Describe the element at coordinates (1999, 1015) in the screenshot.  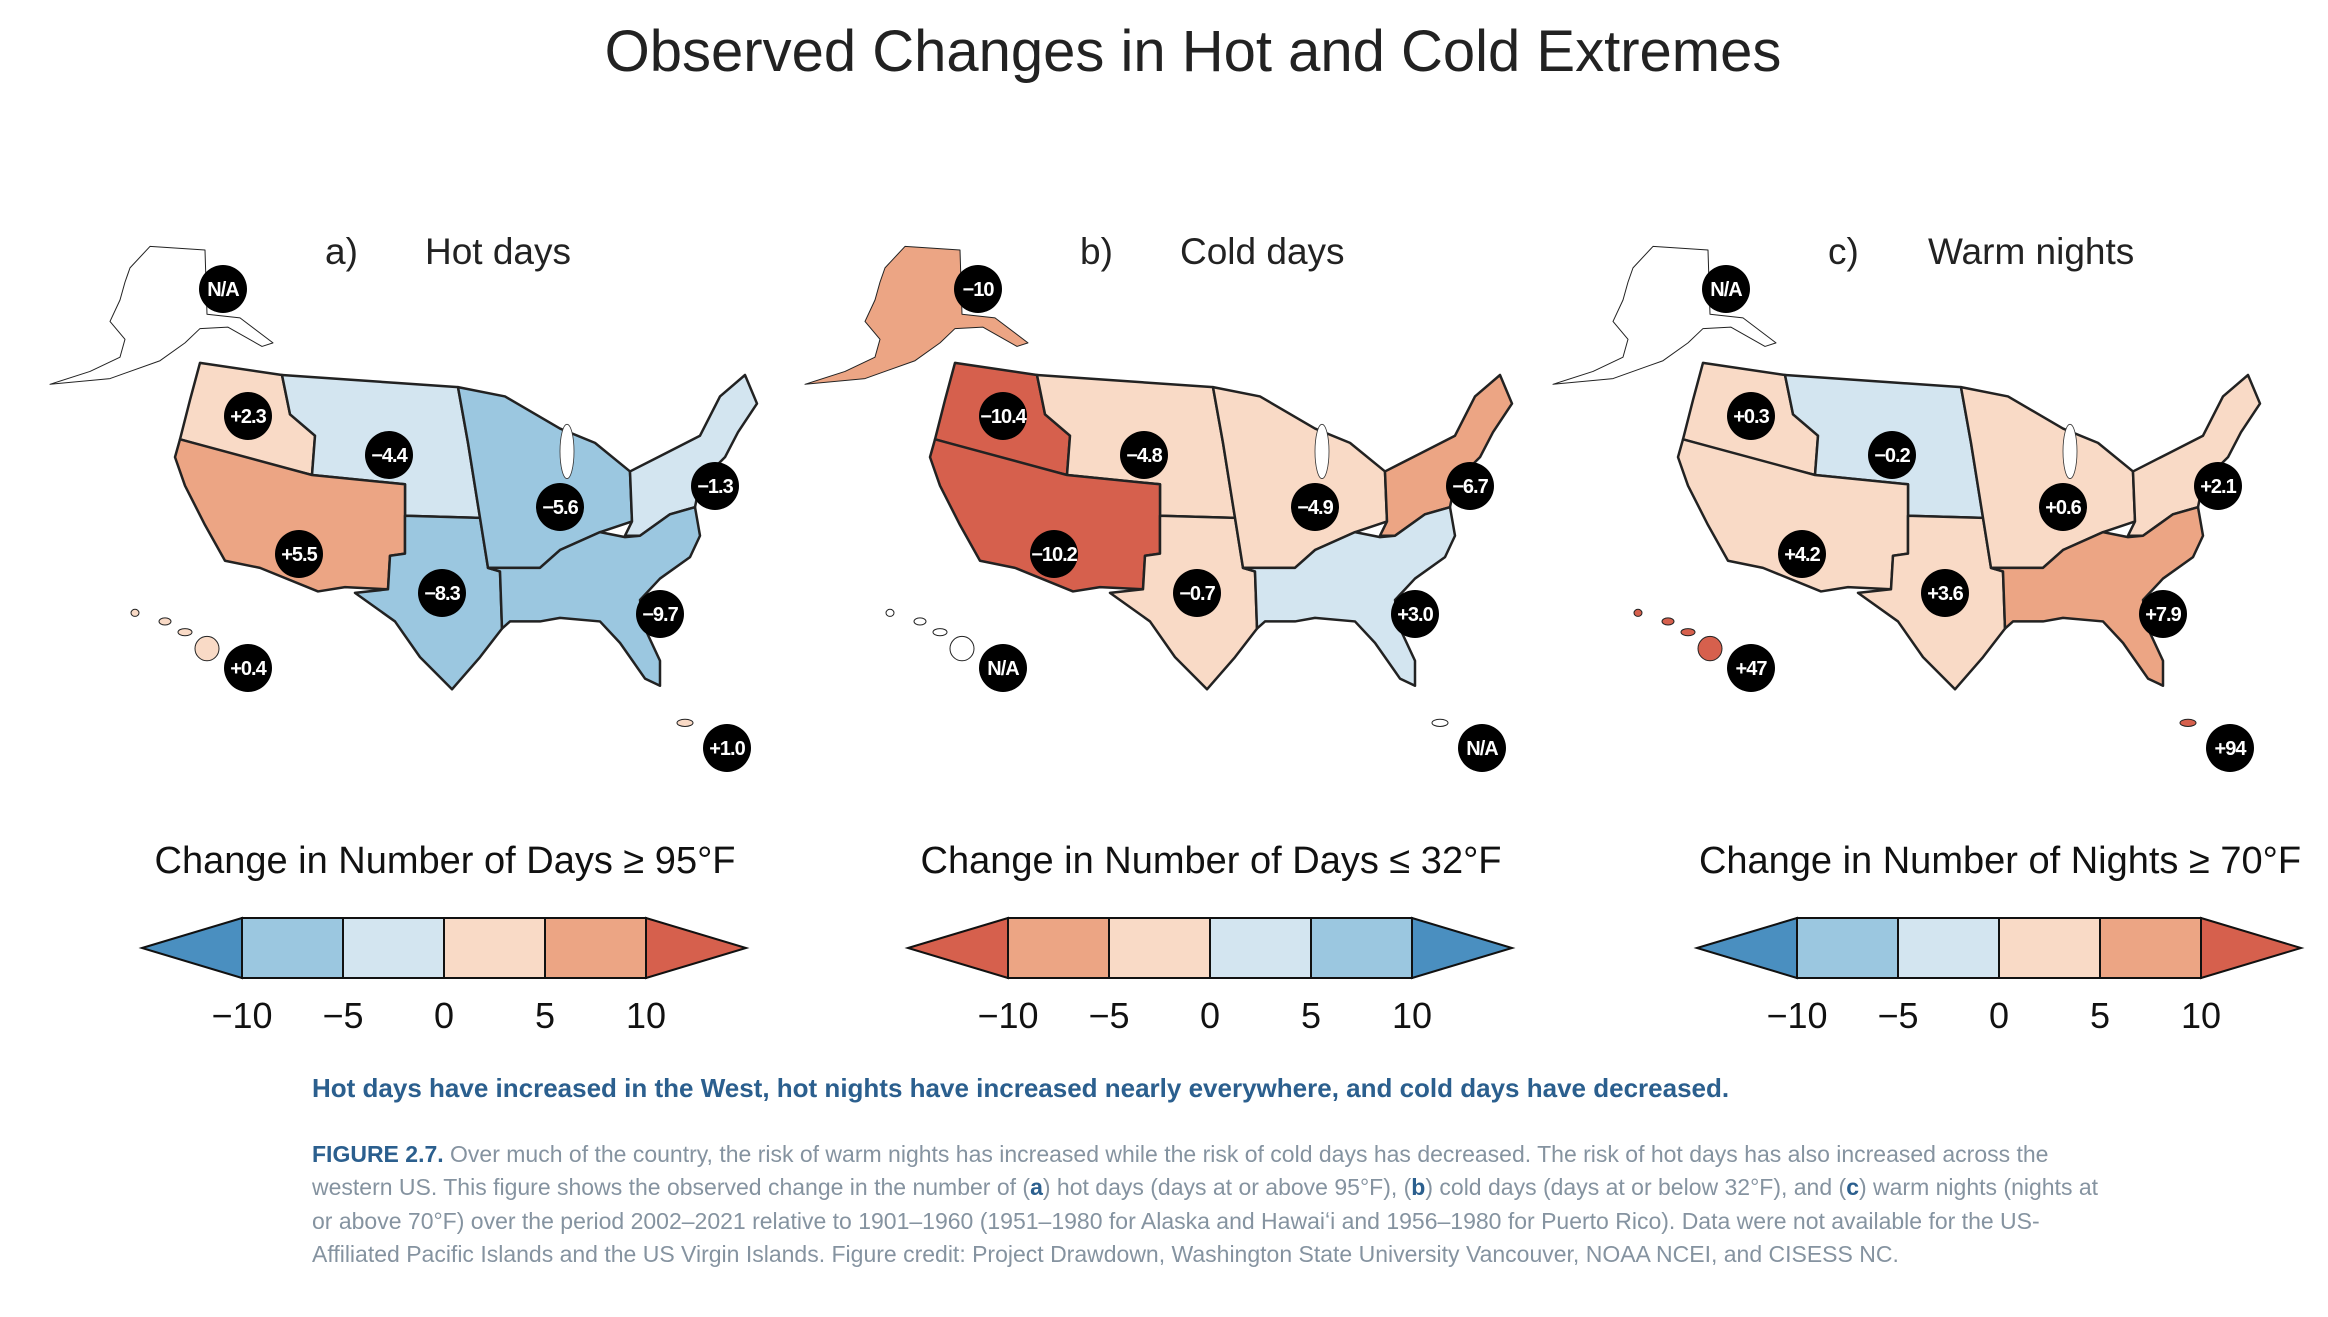
I see `colorbar-tick-label: 0` at that location.